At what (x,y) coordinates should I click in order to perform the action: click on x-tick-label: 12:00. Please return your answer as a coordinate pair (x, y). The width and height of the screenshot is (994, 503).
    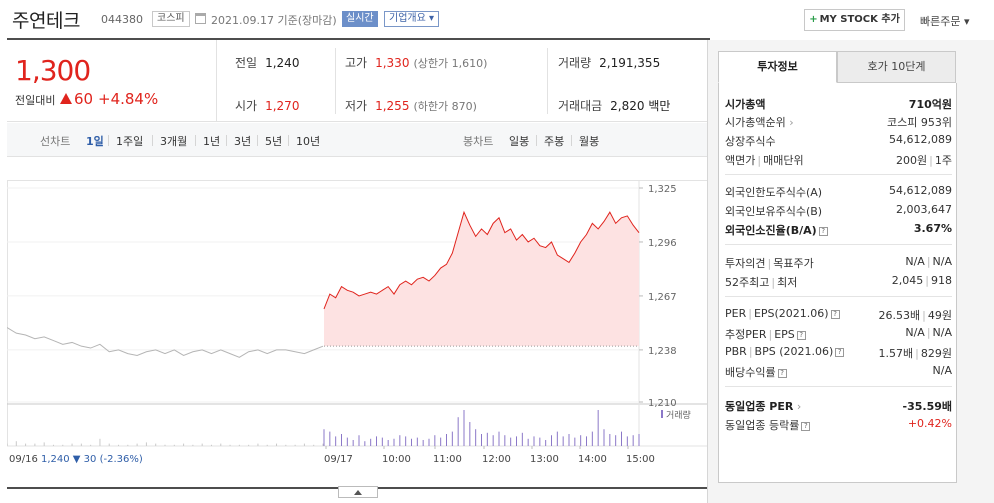
    Looking at the image, I should click on (496, 459).